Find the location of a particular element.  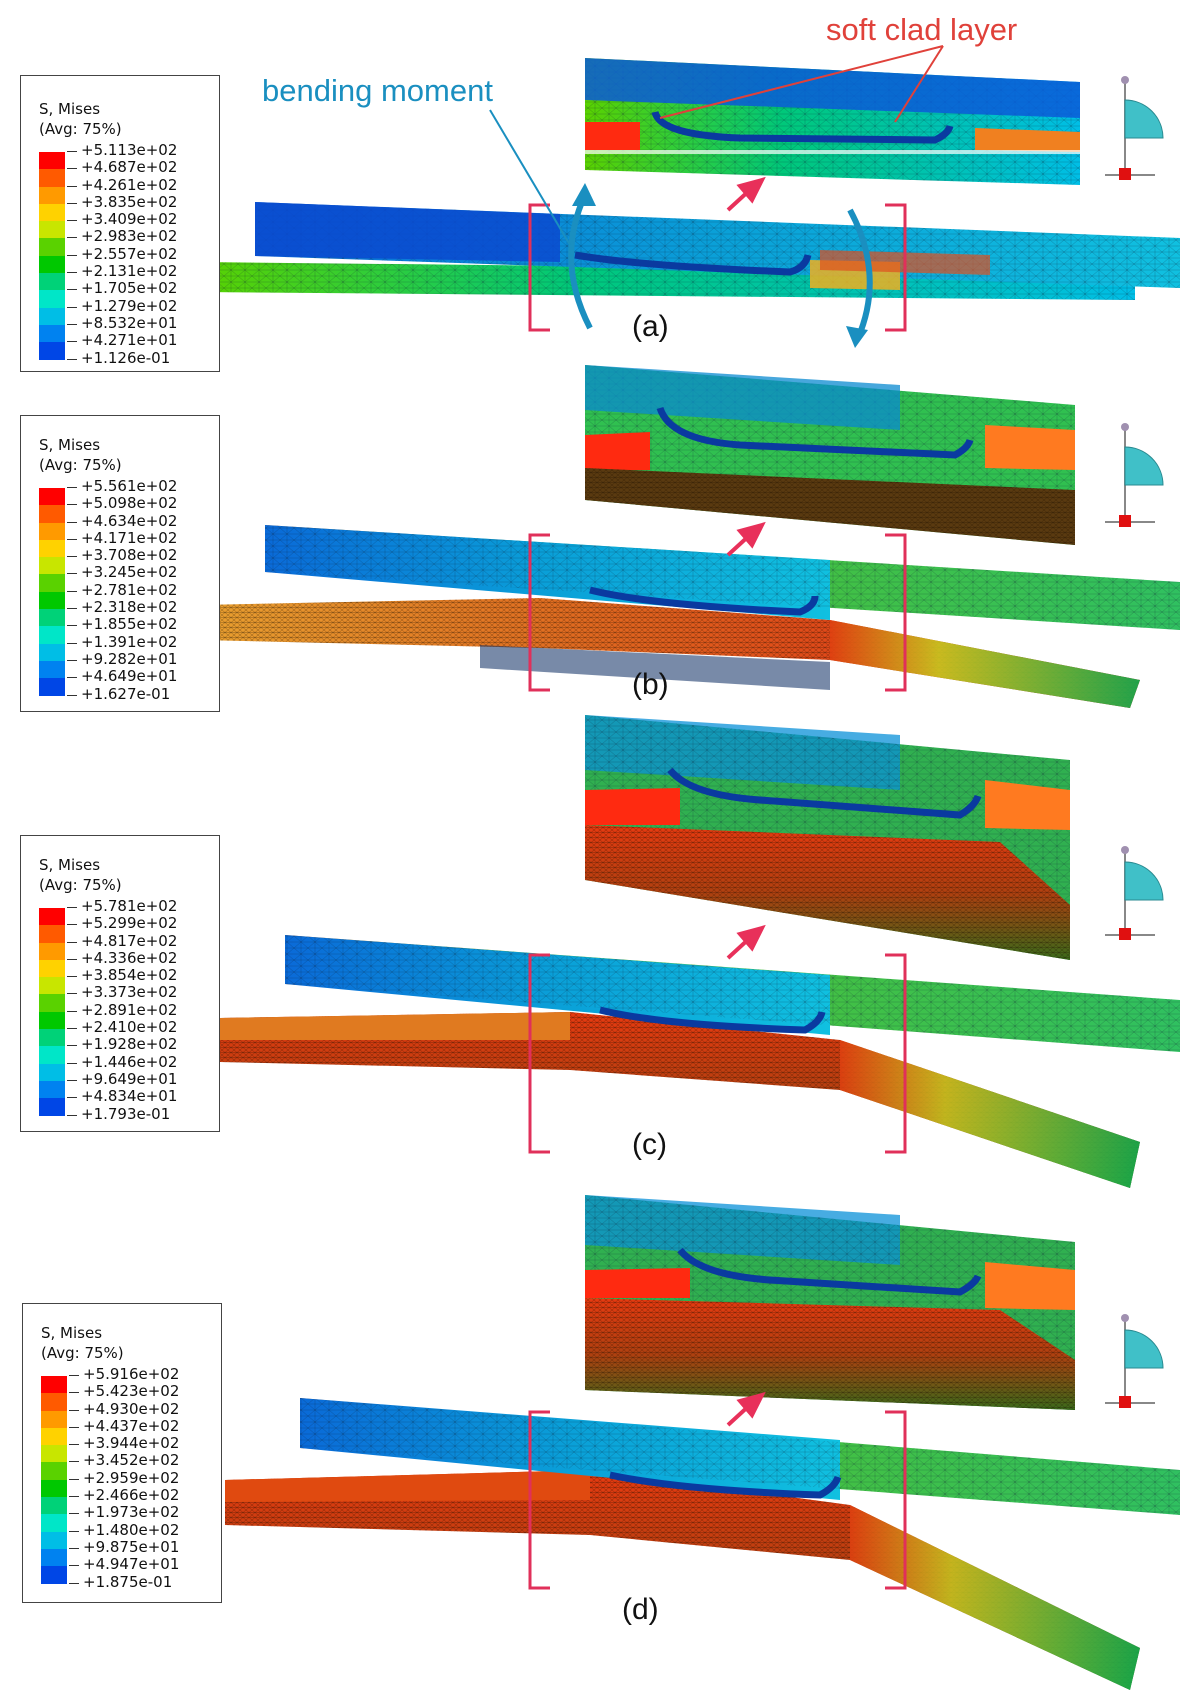

legend-value: +3.245e+02 is located at coordinates (122, 572).